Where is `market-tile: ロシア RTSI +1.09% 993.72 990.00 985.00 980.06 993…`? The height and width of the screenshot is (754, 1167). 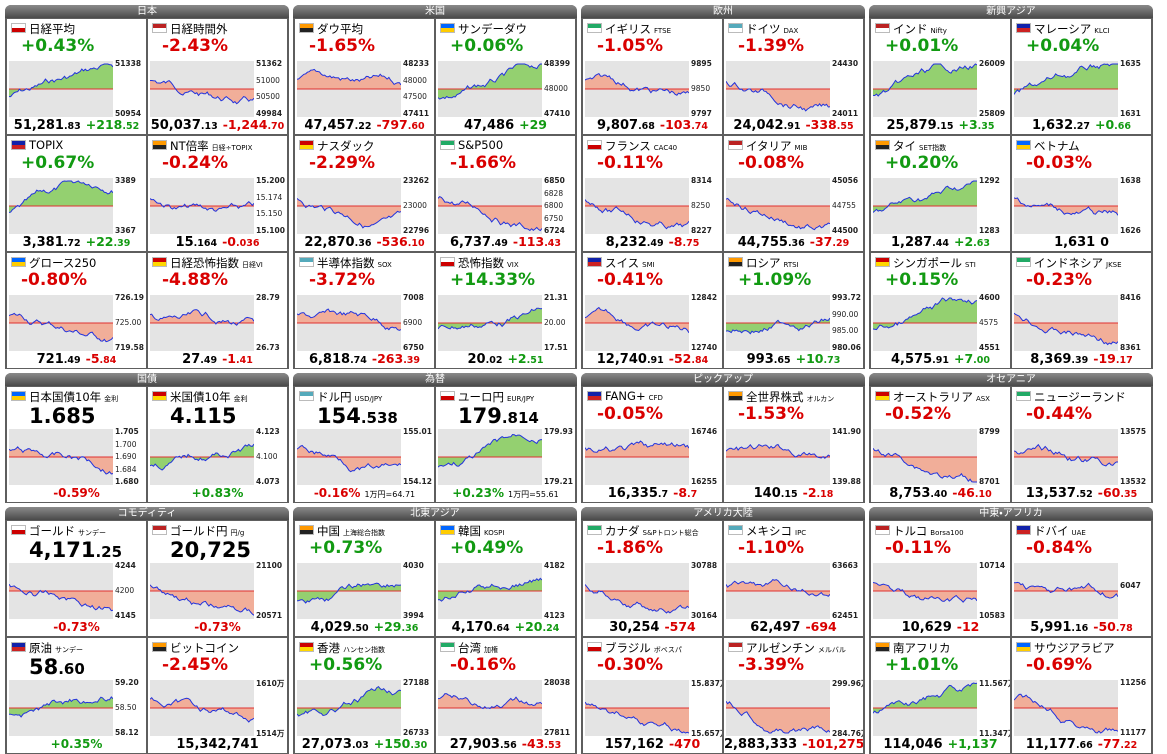 market-tile: ロシア RTSI +1.09% 993.72 990.00 985.00 980.06 993… is located at coordinates (793, 310).